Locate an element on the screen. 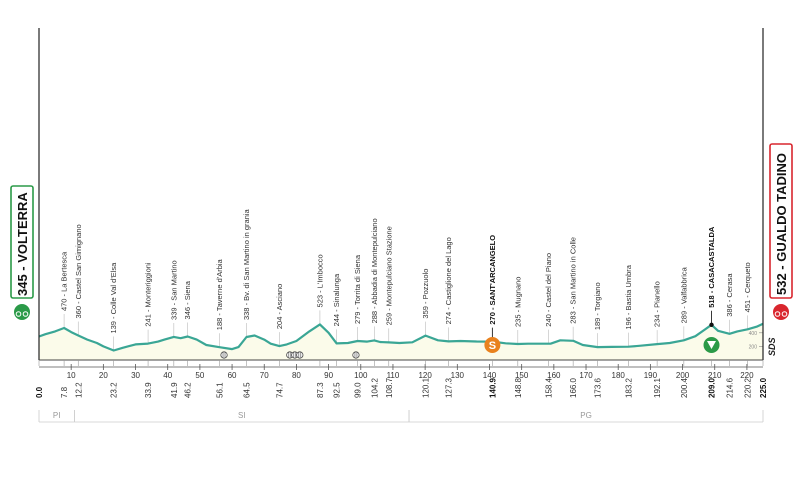 This screenshot has height=489, width=800. km-marker-label: 209.0 is located at coordinates (712, 387).